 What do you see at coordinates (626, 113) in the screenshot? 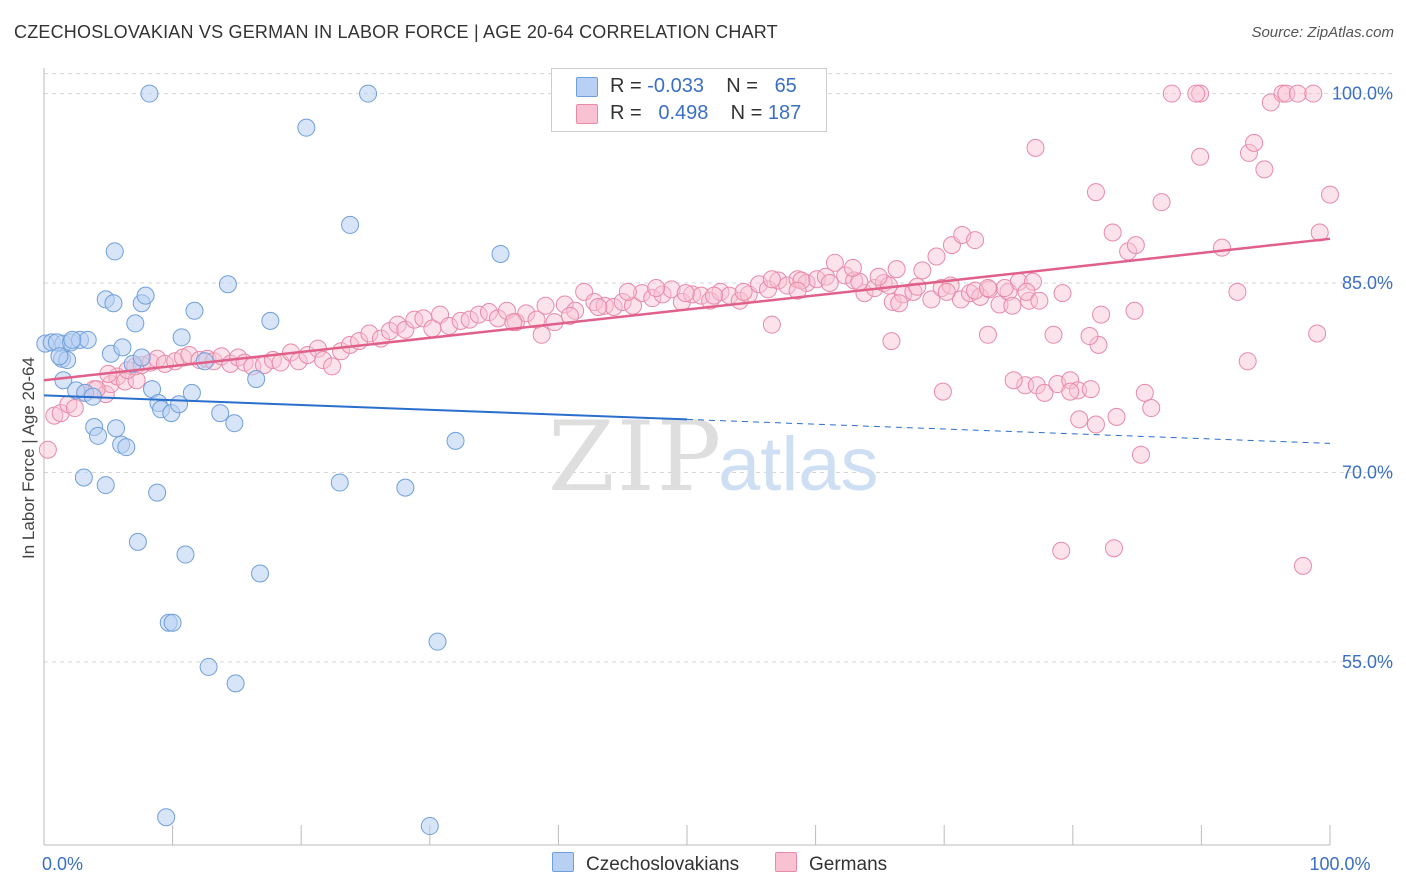
I see `legend-r-label: R =` at bounding box center [626, 113].